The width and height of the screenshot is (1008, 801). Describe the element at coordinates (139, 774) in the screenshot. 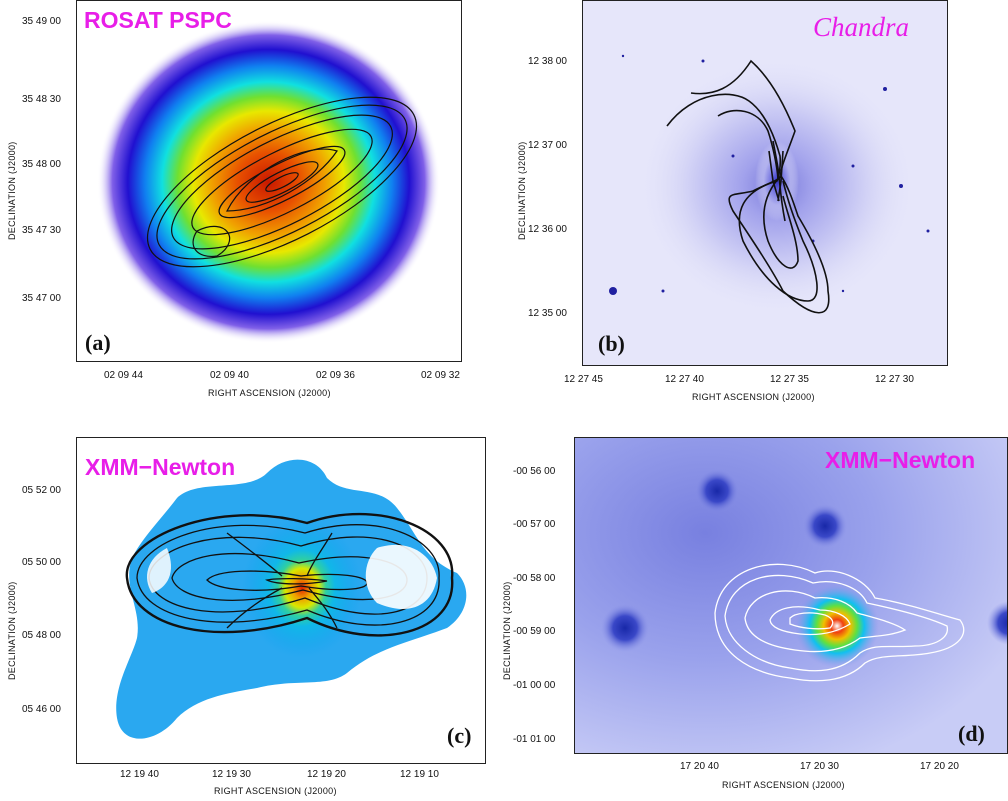

I see `panel-c-xtick: 12 19 40` at that location.